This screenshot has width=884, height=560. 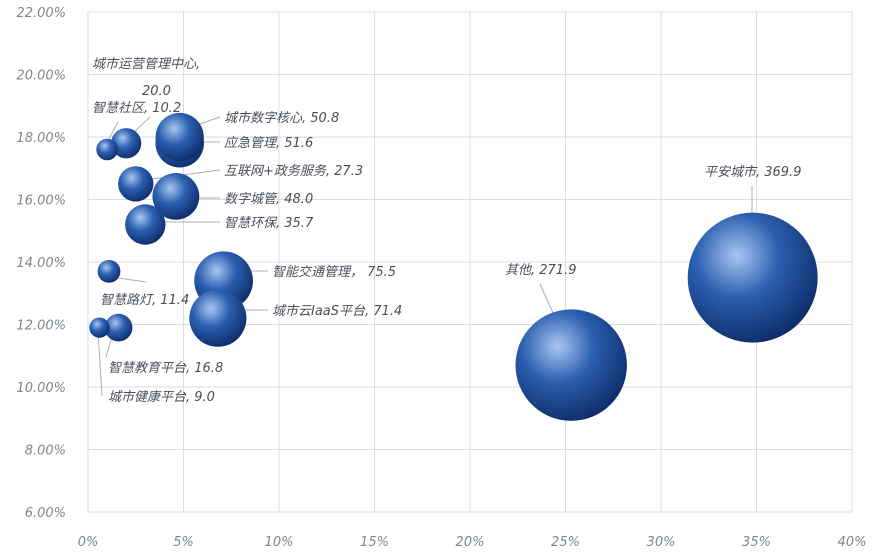 I want to click on y-tick-label: 22.00%, so click(x=41, y=13).